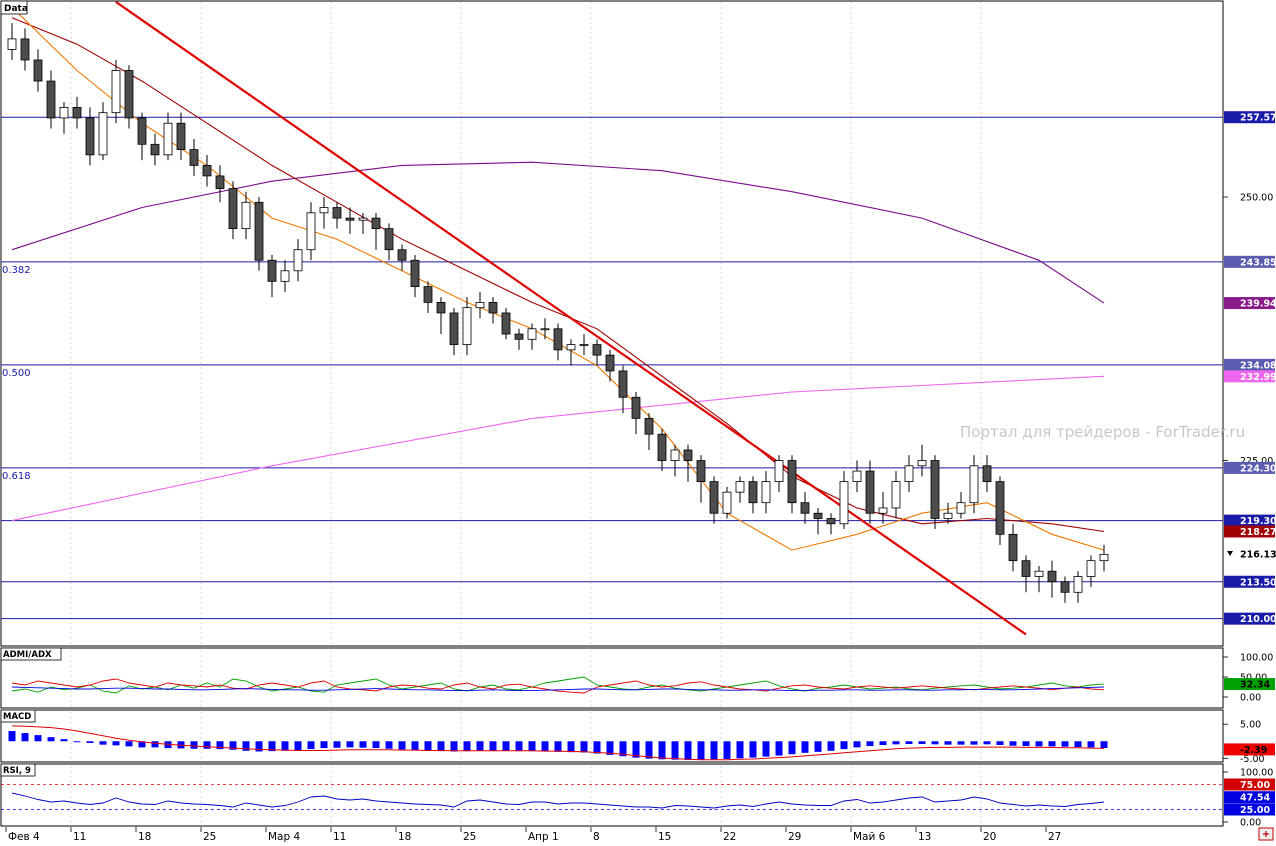 This screenshot has width=1276, height=846. Describe the element at coordinates (1258, 118) in the screenshot. I see `level-badge-text: 257.57` at that location.